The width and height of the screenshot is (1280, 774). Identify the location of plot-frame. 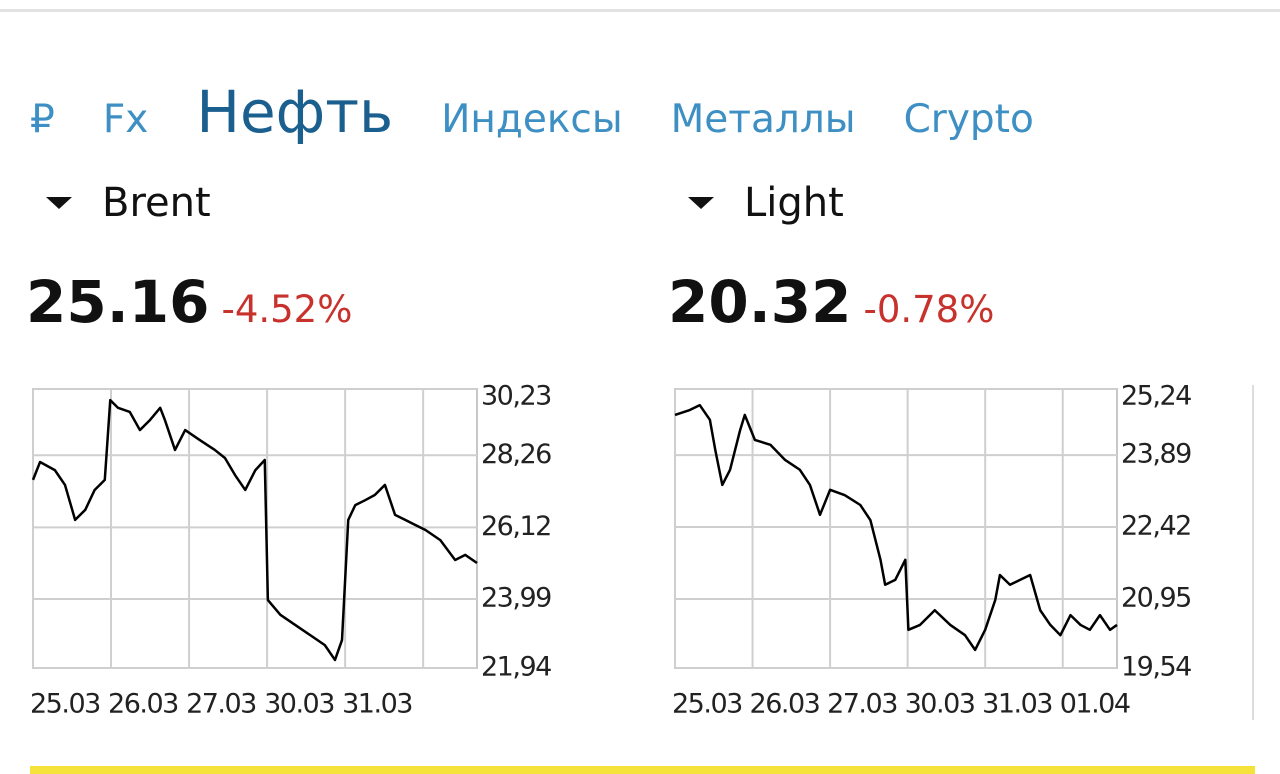
(255, 528).